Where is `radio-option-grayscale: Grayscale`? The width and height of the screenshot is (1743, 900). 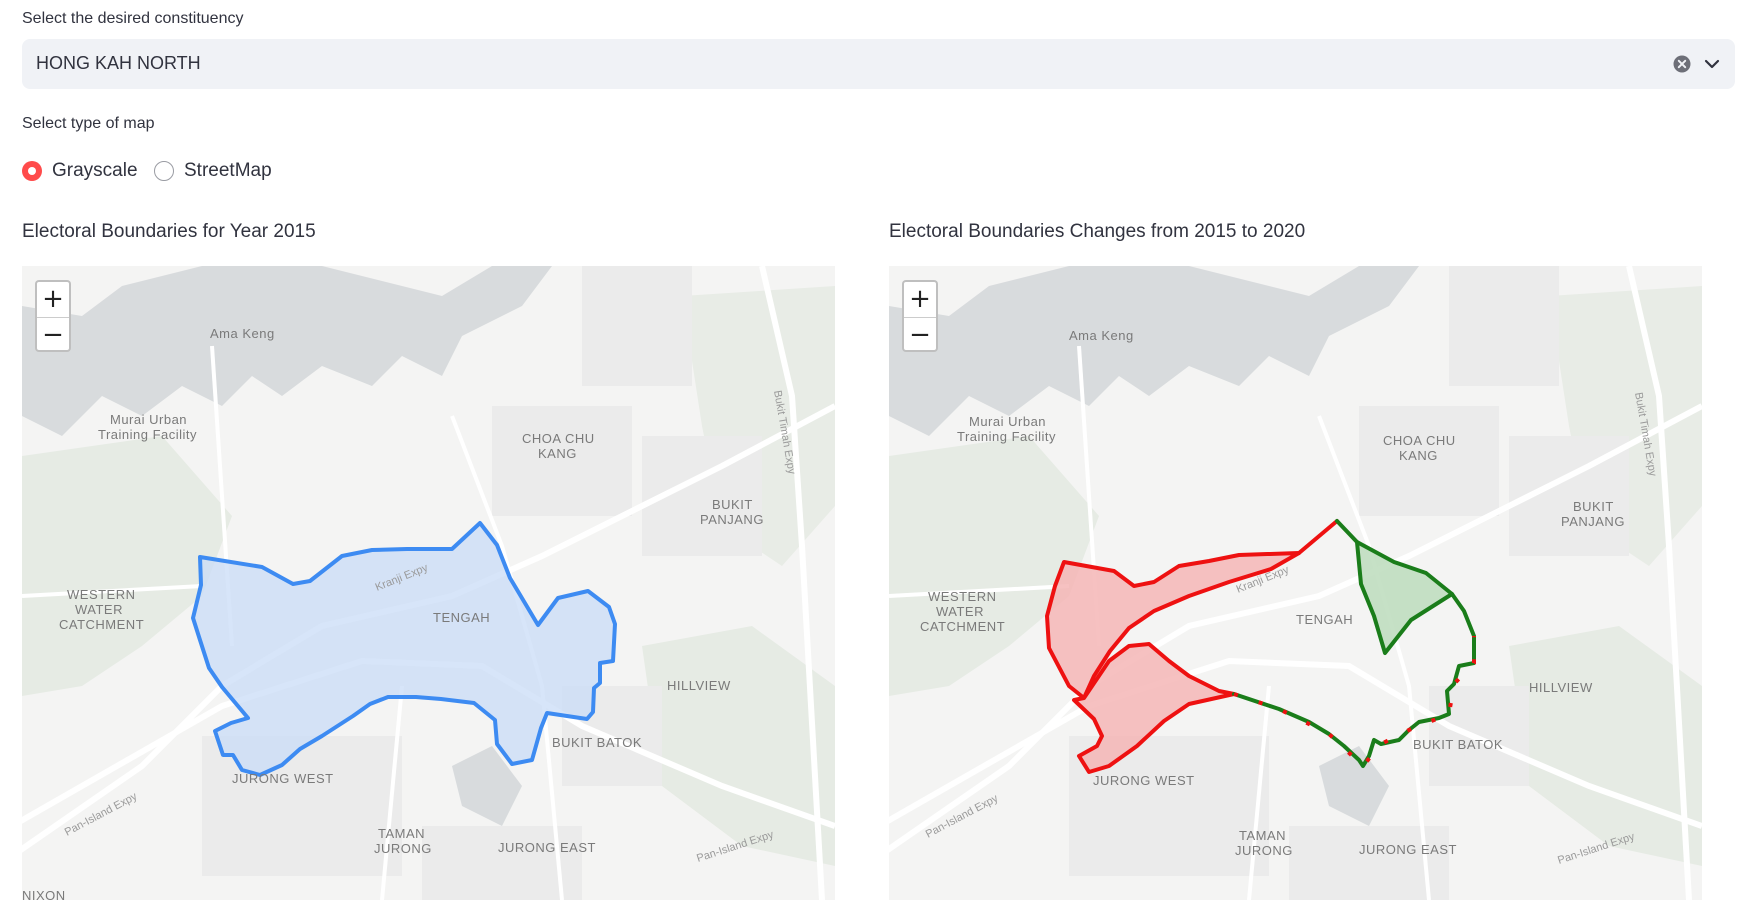 radio-option-grayscale: Grayscale is located at coordinates (80, 171).